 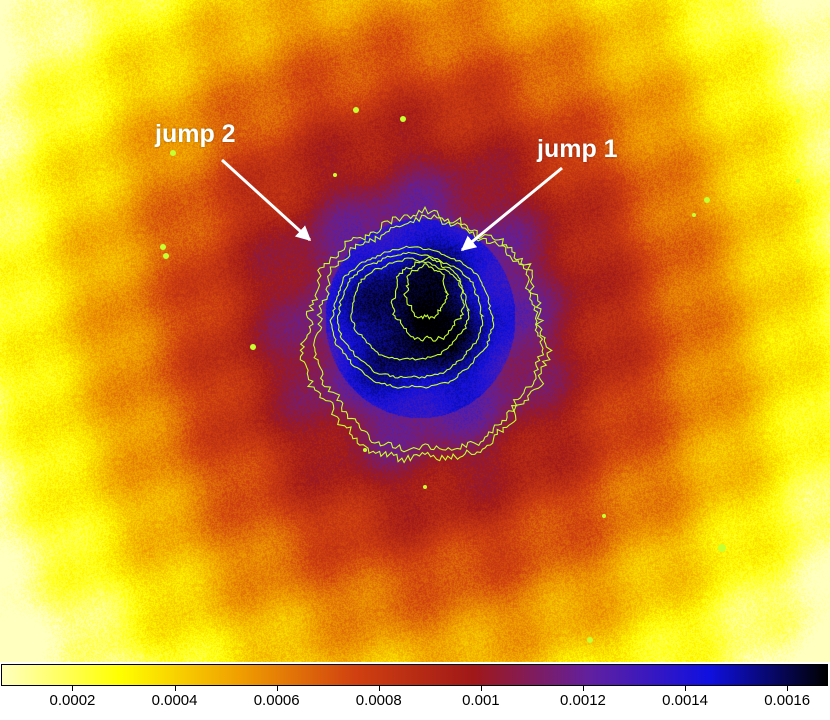 What do you see at coordinates (685, 700) in the screenshot?
I see `colorbar-tick-label: 0.0014` at bounding box center [685, 700].